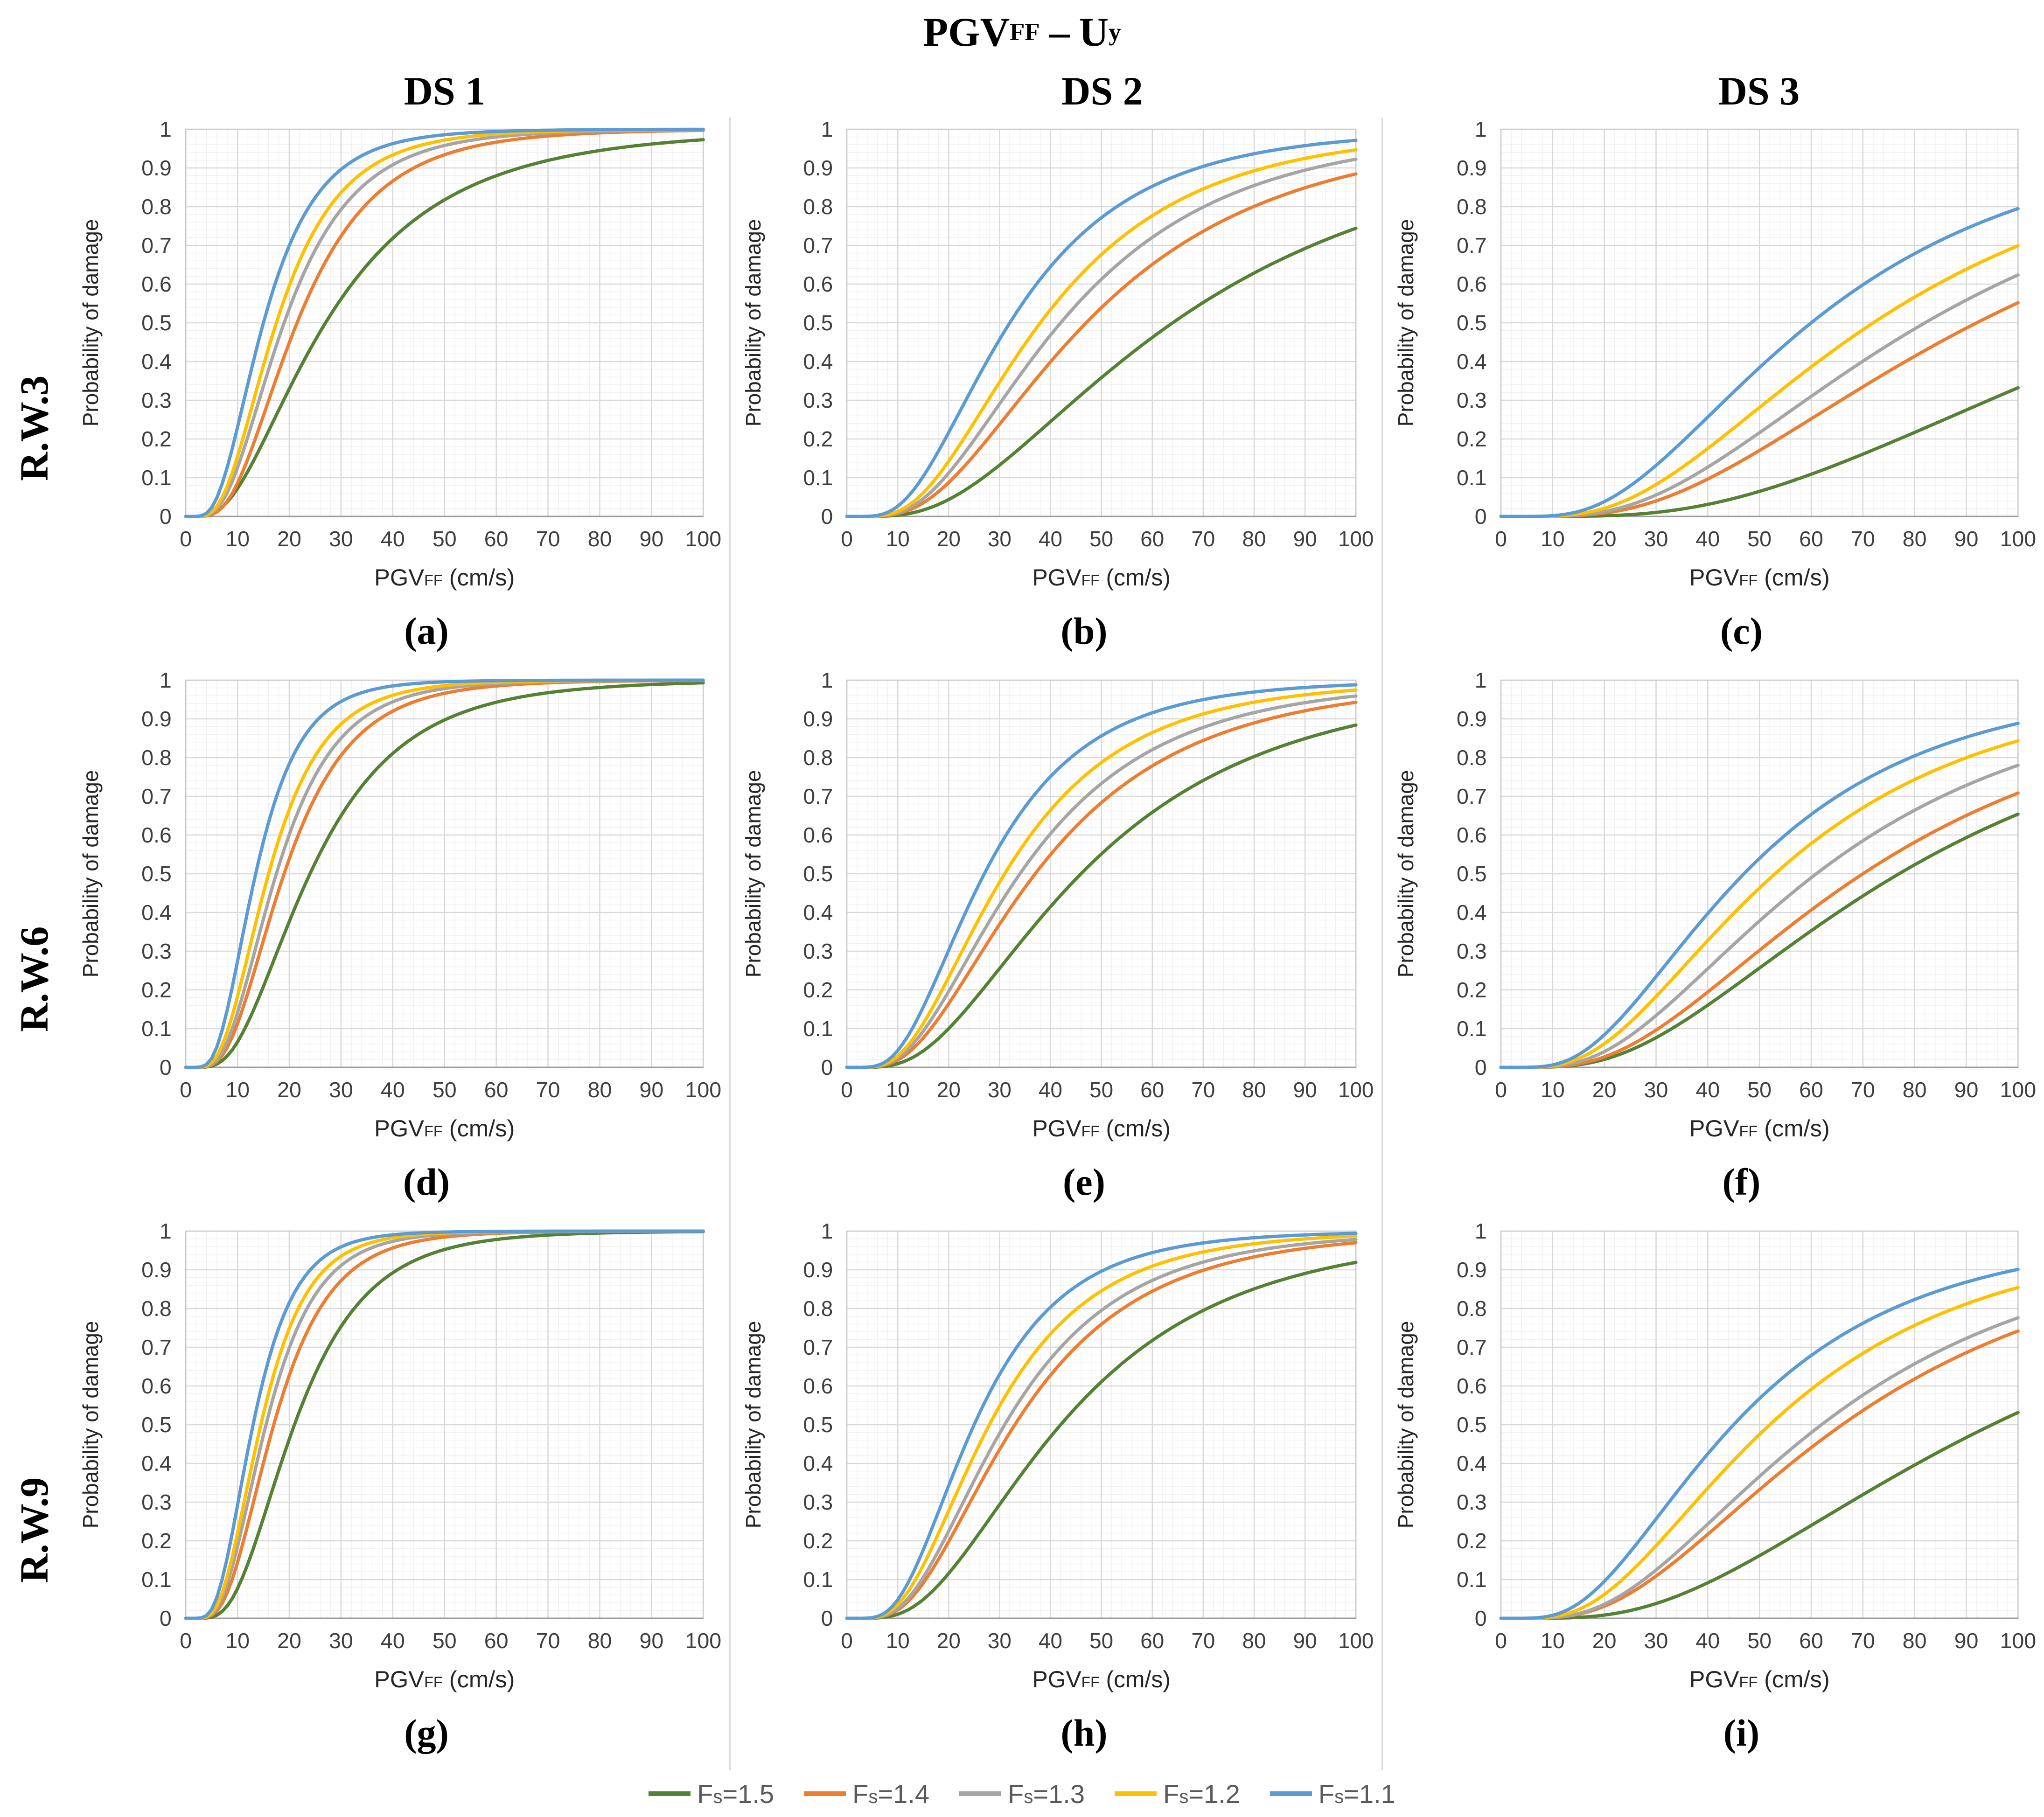  I want to click on chart-caption-b: (b), so click(1084, 630).